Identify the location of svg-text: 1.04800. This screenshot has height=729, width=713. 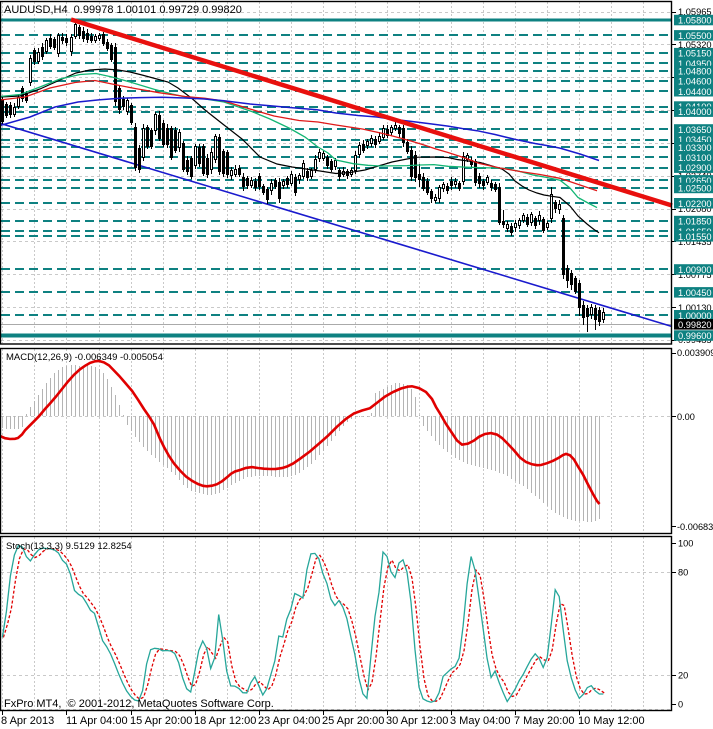
(695, 72).